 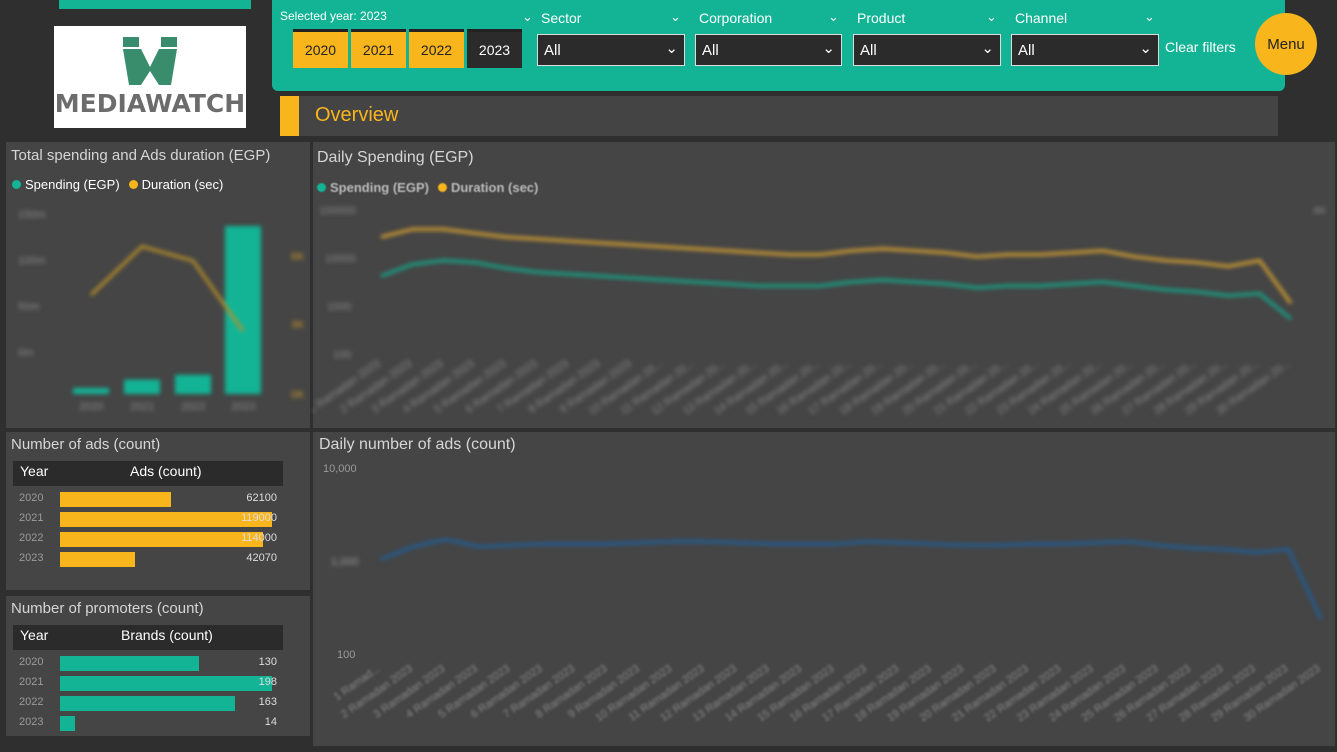 What do you see at coordinates (28, 307) in the screenshot?
I see `y-tick: 50m` at bounding box center [28, 307].